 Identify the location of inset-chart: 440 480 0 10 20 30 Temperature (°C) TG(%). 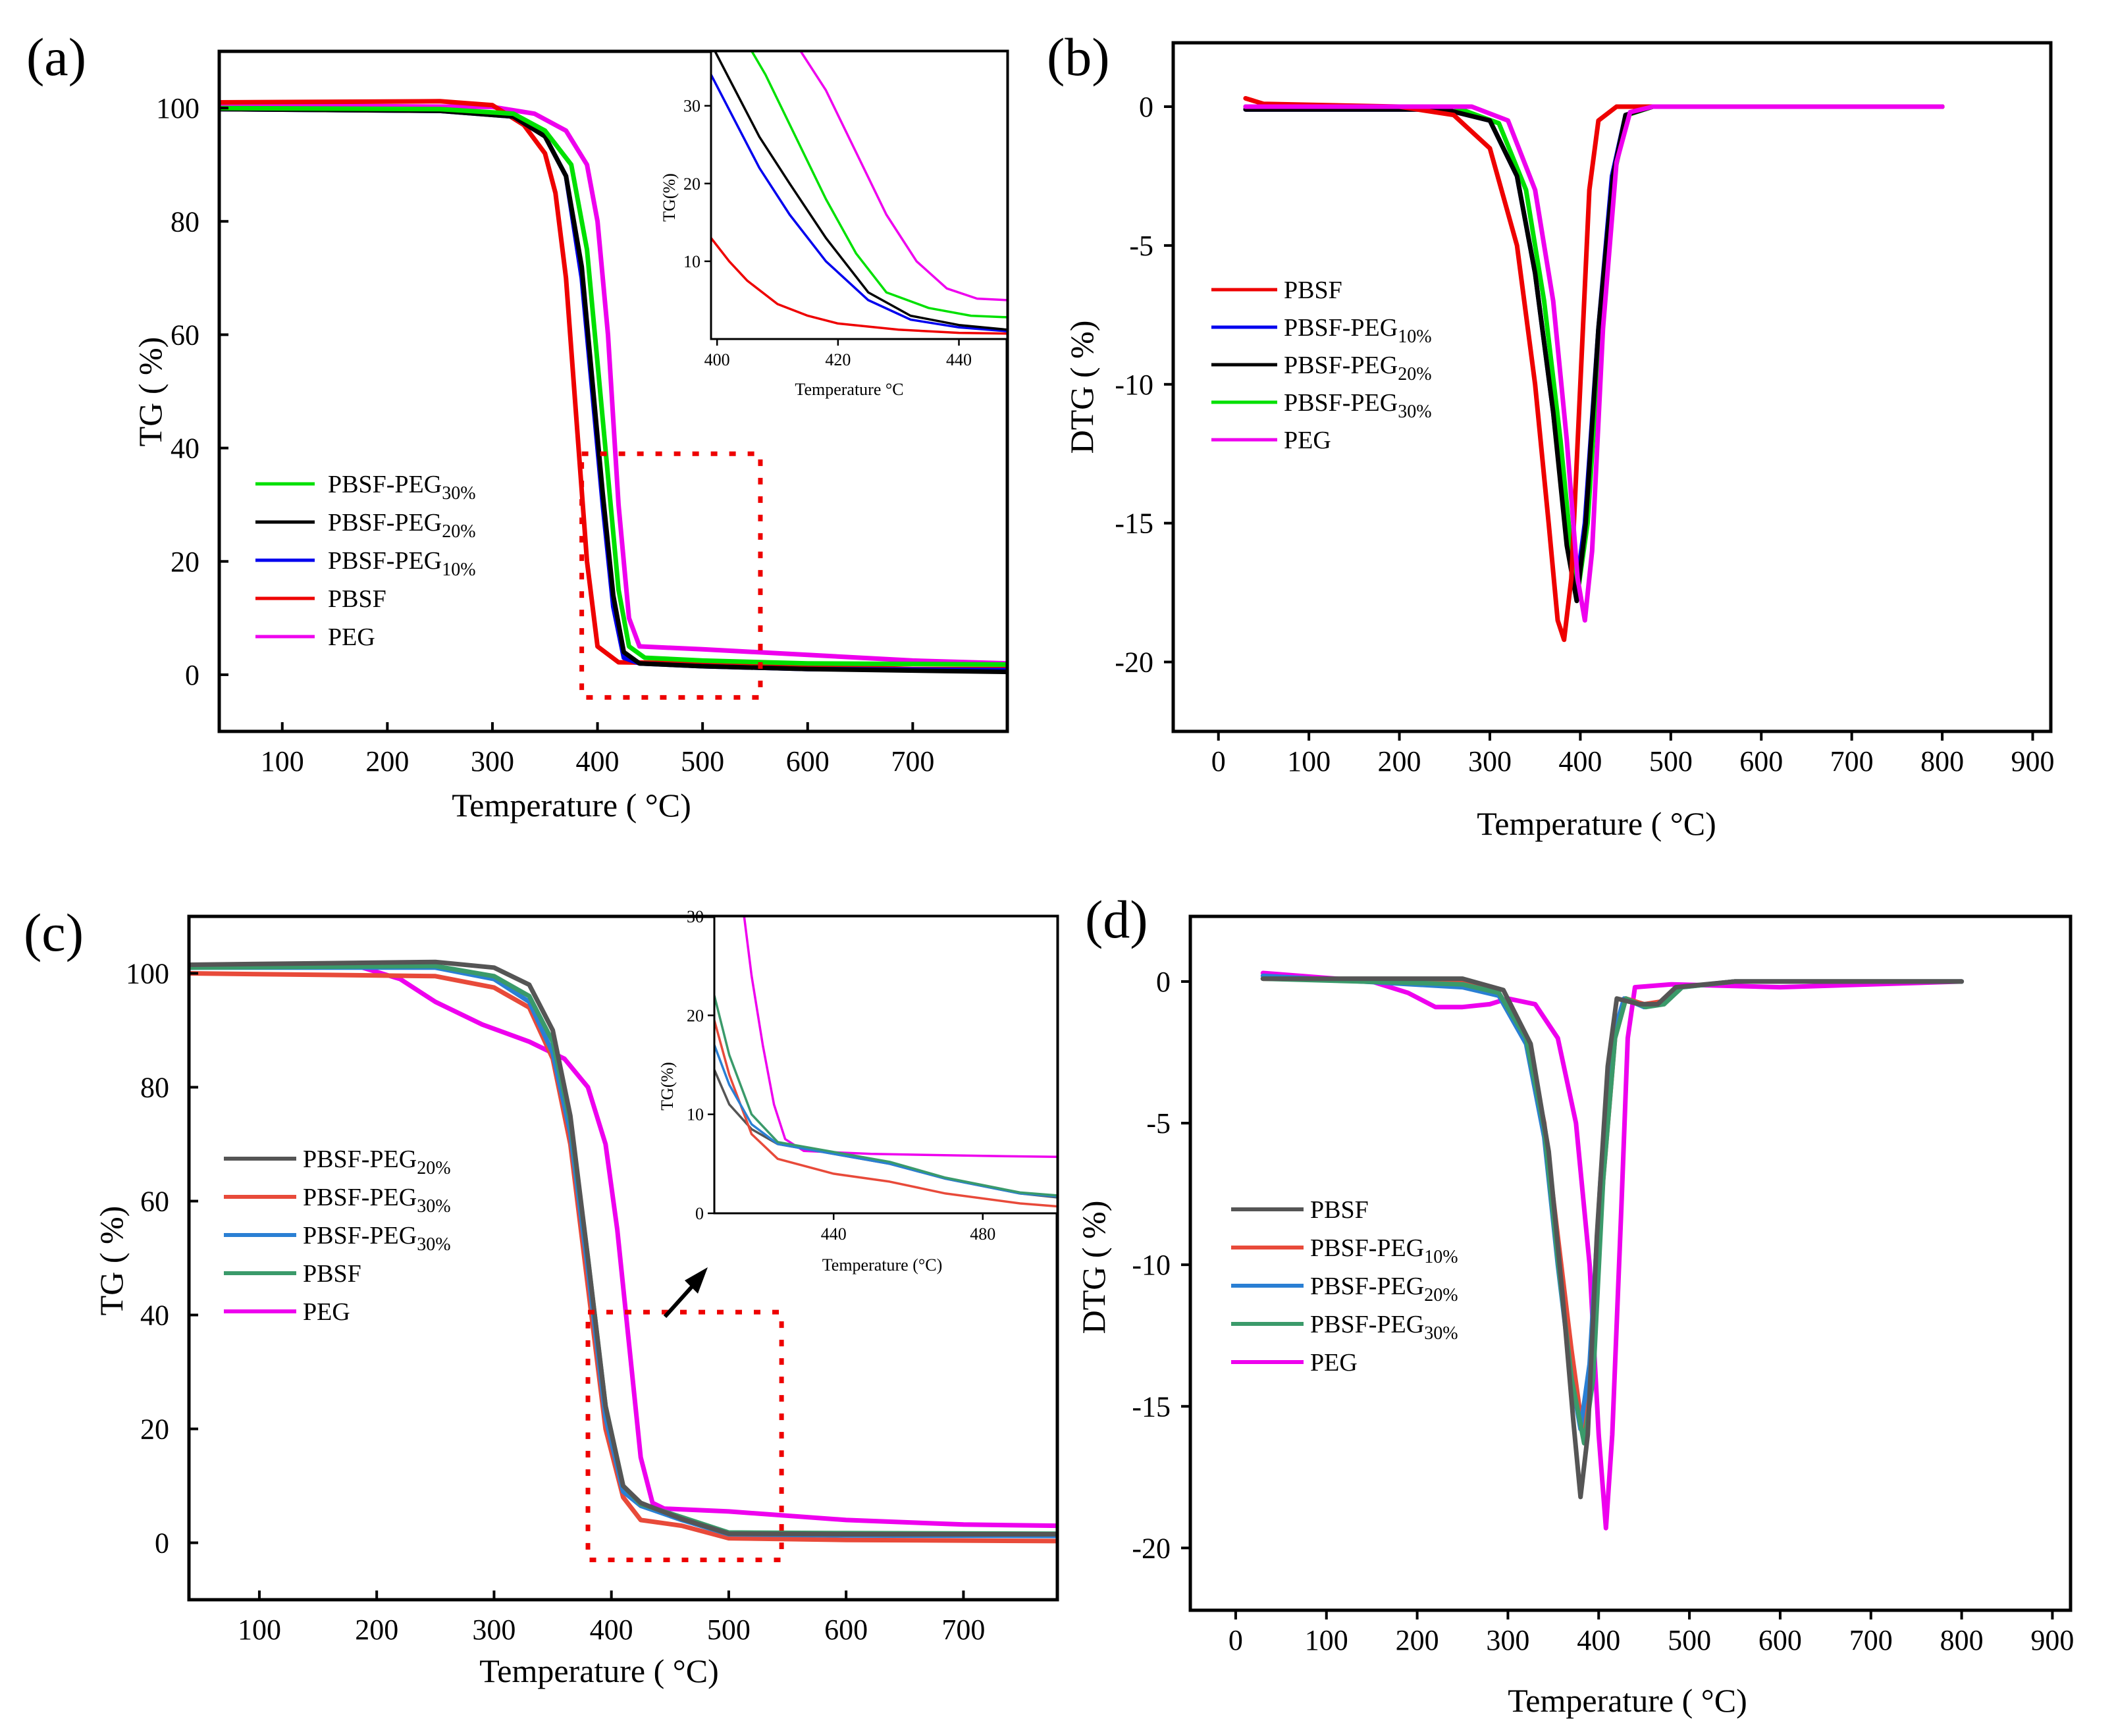
(858, 1091).